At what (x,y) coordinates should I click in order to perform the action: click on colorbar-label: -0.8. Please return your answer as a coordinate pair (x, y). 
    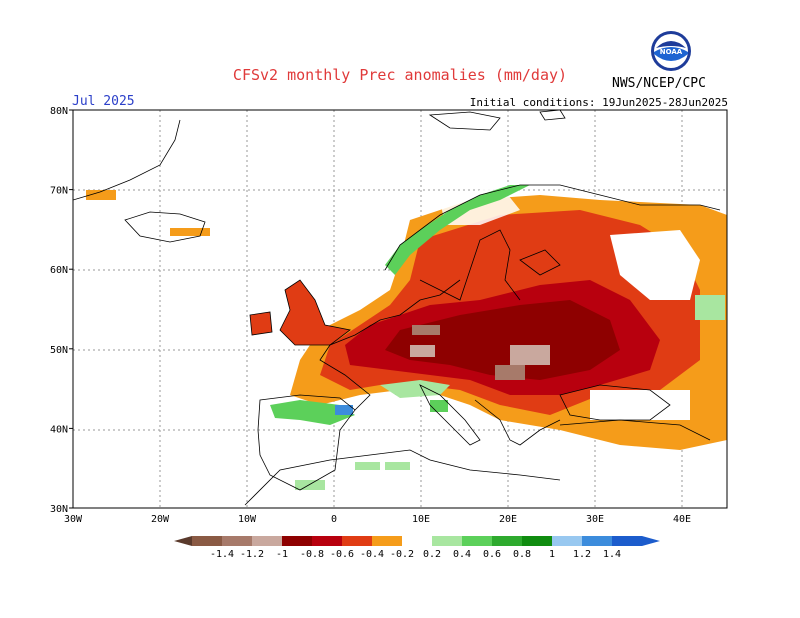
    Looking at the image, I should click on (312, 554).